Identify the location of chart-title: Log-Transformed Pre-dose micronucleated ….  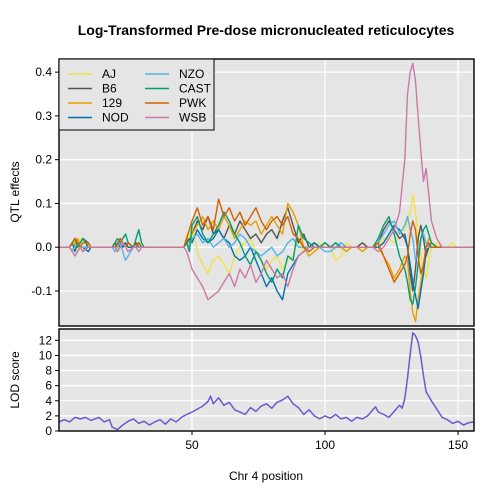
(266, 30).